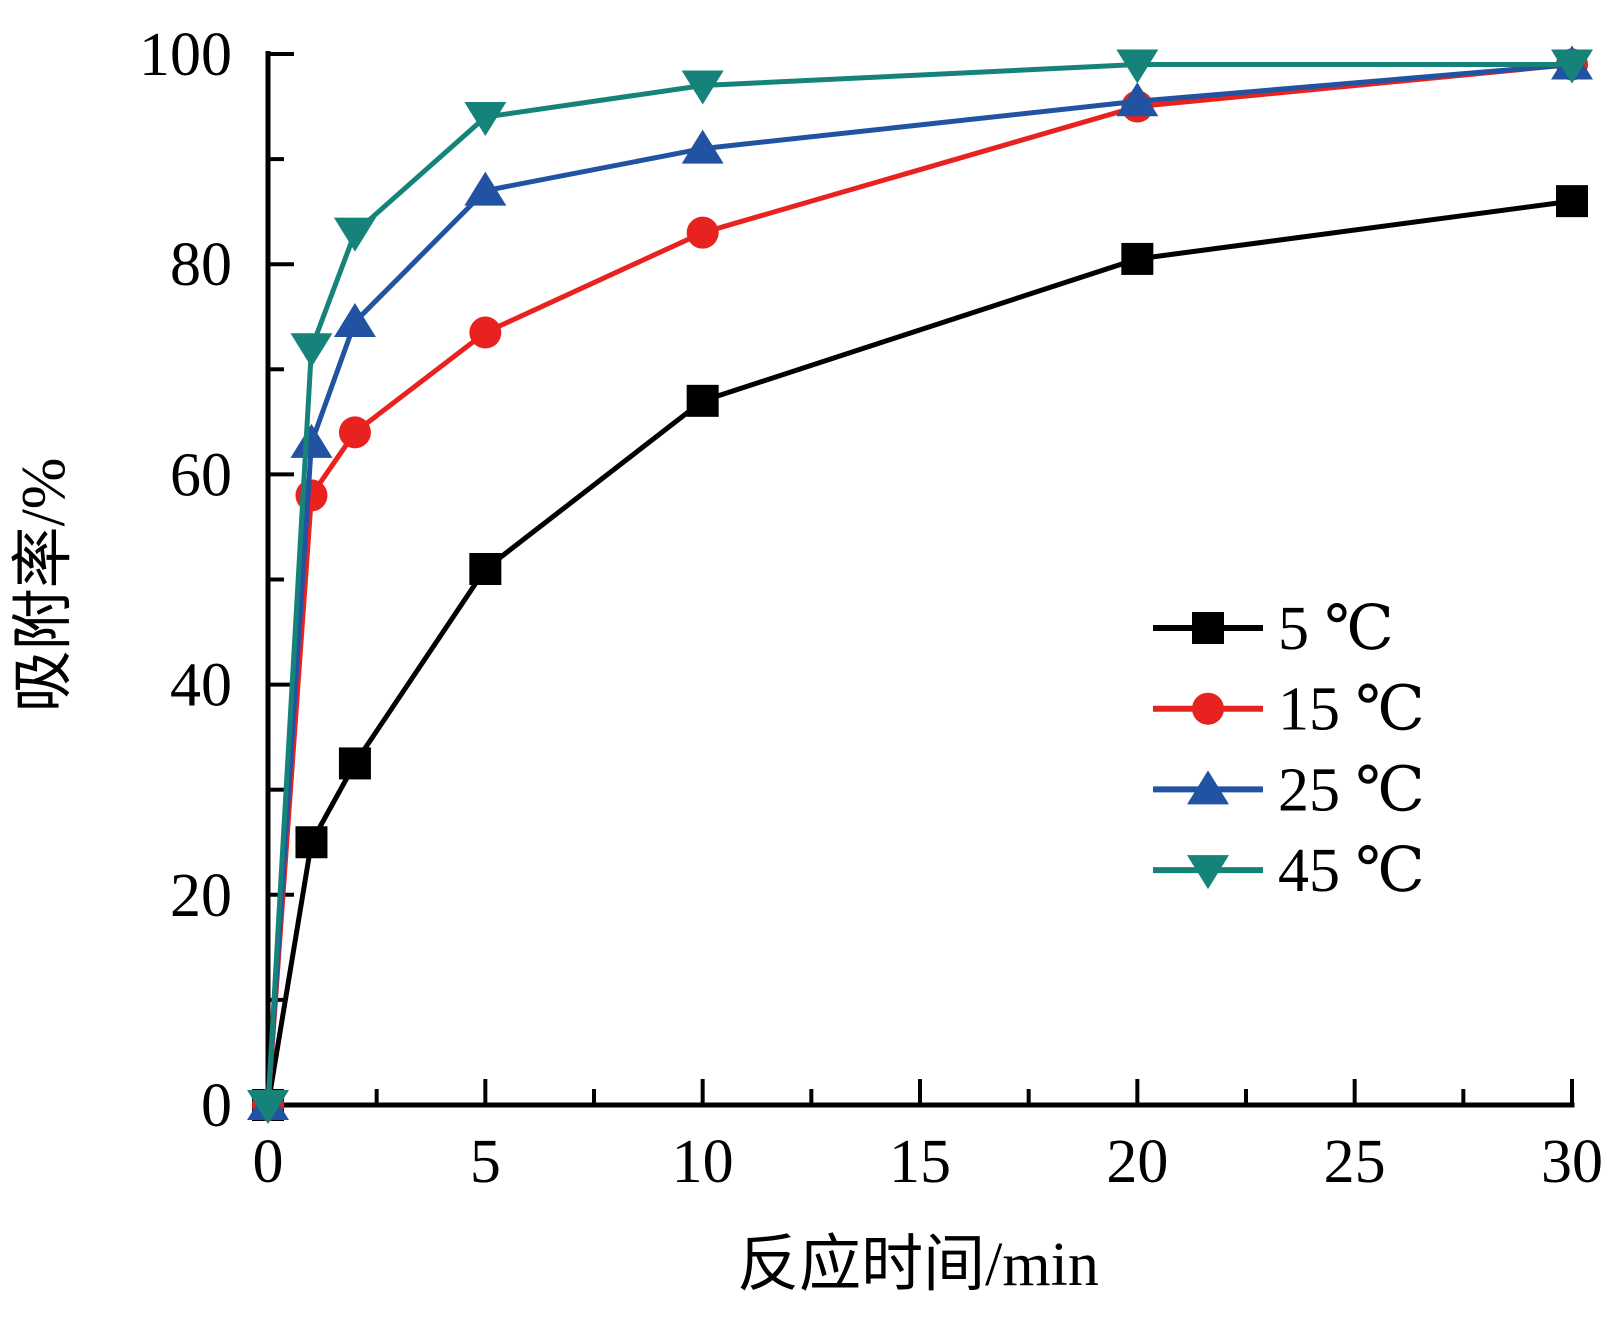 Image resolution: width=1612 pixels, height=1336 pixels. What do you see at coordinates (44, 585) in the screenshot?
I see `y-axis-title: 吸附率/%` at bounding box center [44, 585].